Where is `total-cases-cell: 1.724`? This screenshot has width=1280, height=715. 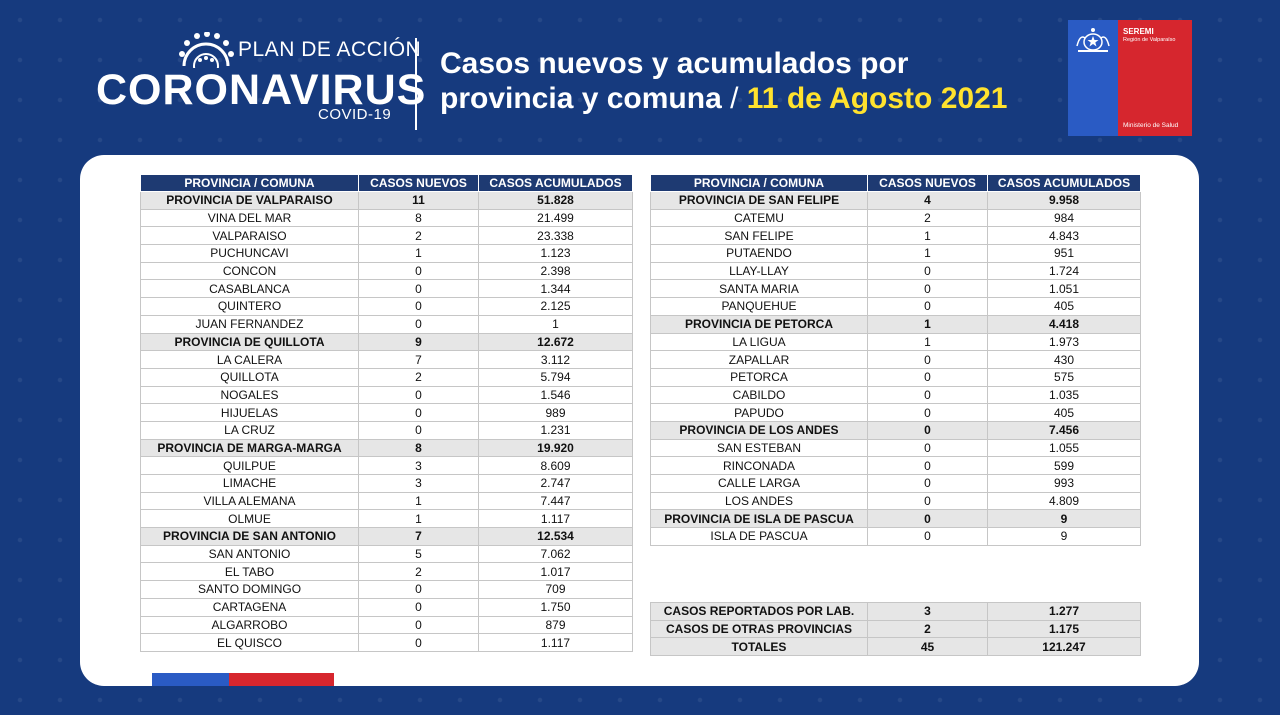
total-cases-cell: 1.724 is located at coordinates (1064, 271).